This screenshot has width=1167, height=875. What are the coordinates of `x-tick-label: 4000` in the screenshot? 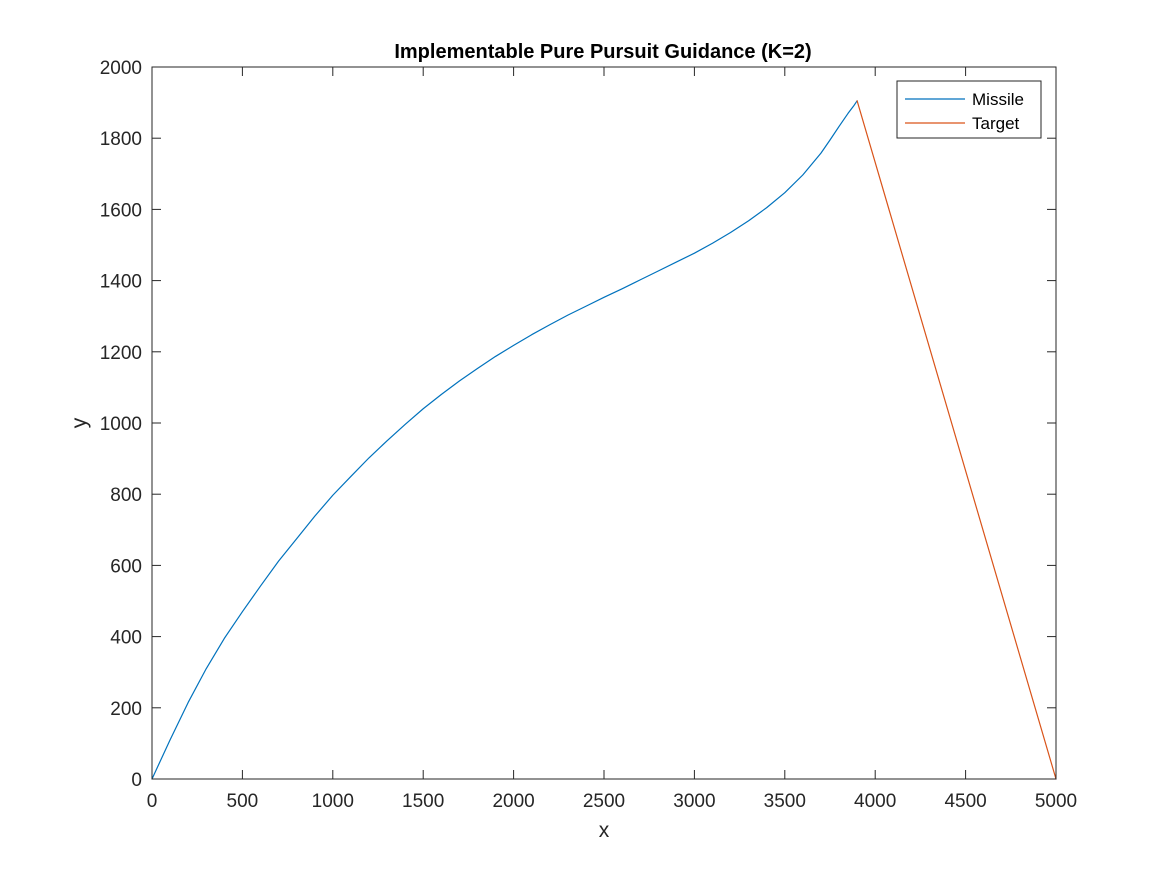 It's located at (875, 801).